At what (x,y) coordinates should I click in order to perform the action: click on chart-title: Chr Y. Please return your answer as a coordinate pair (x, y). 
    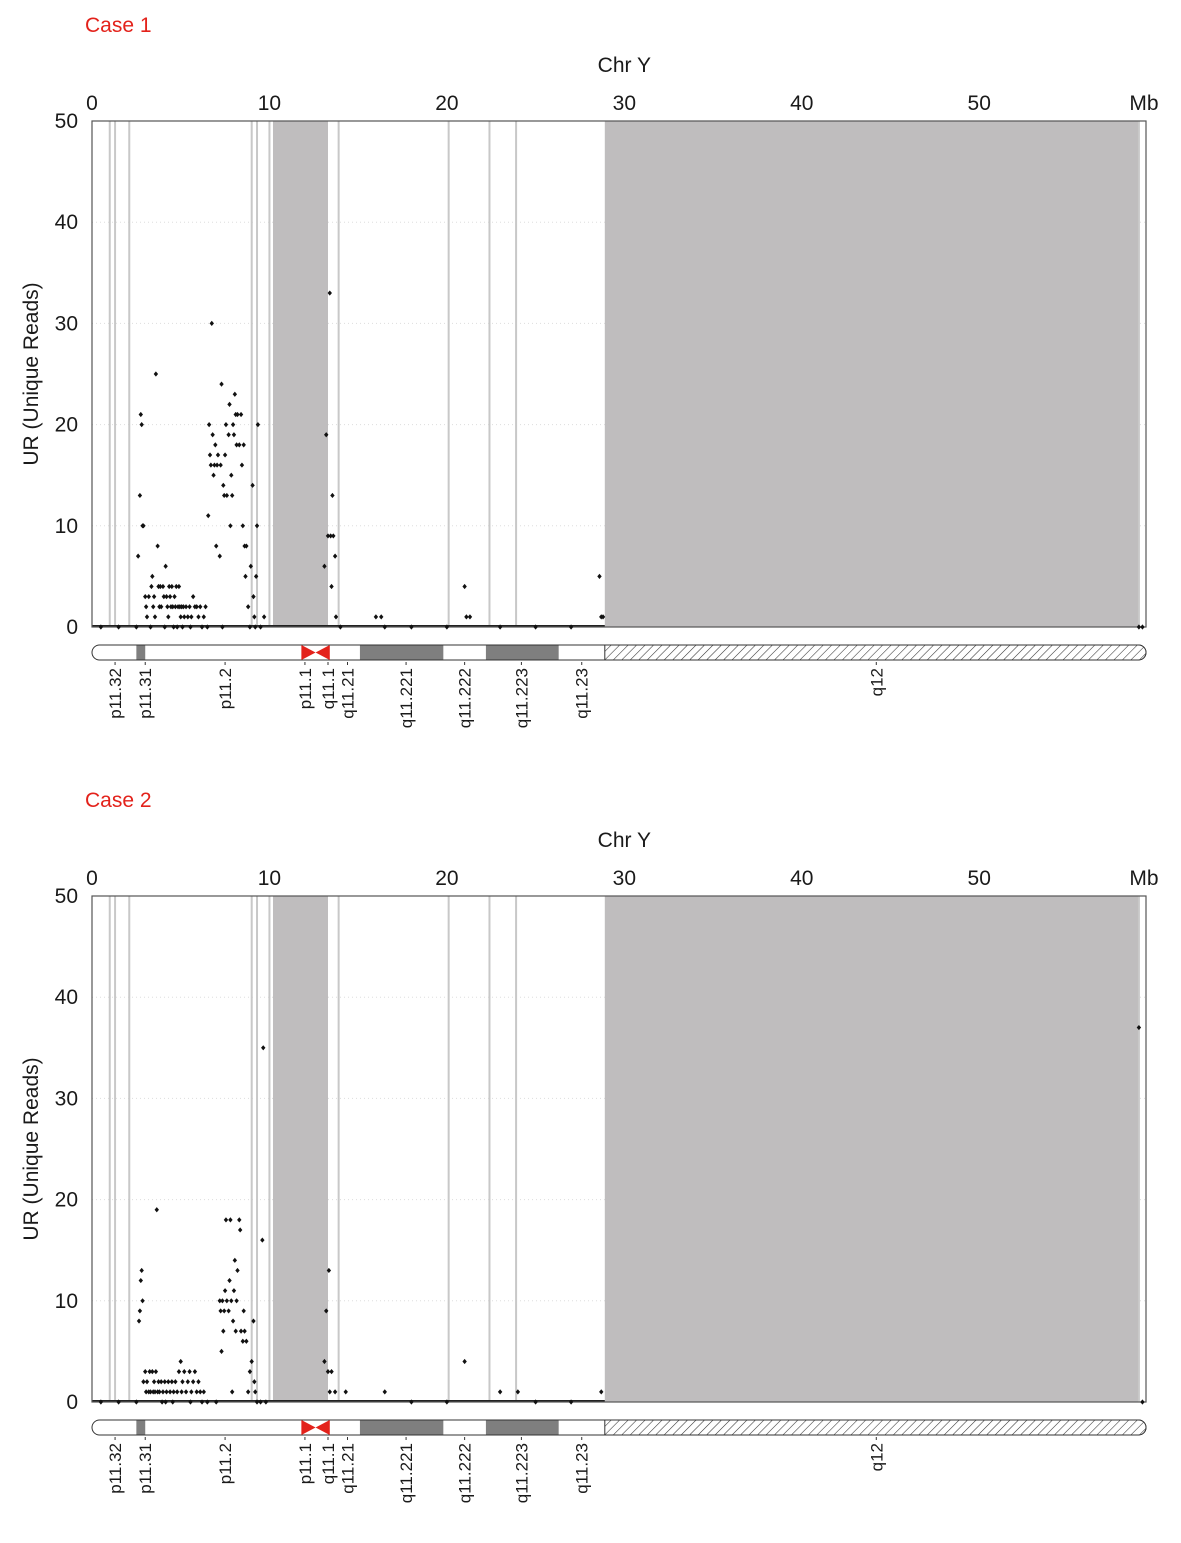
    Looking at the image, I should click on (624, 65).